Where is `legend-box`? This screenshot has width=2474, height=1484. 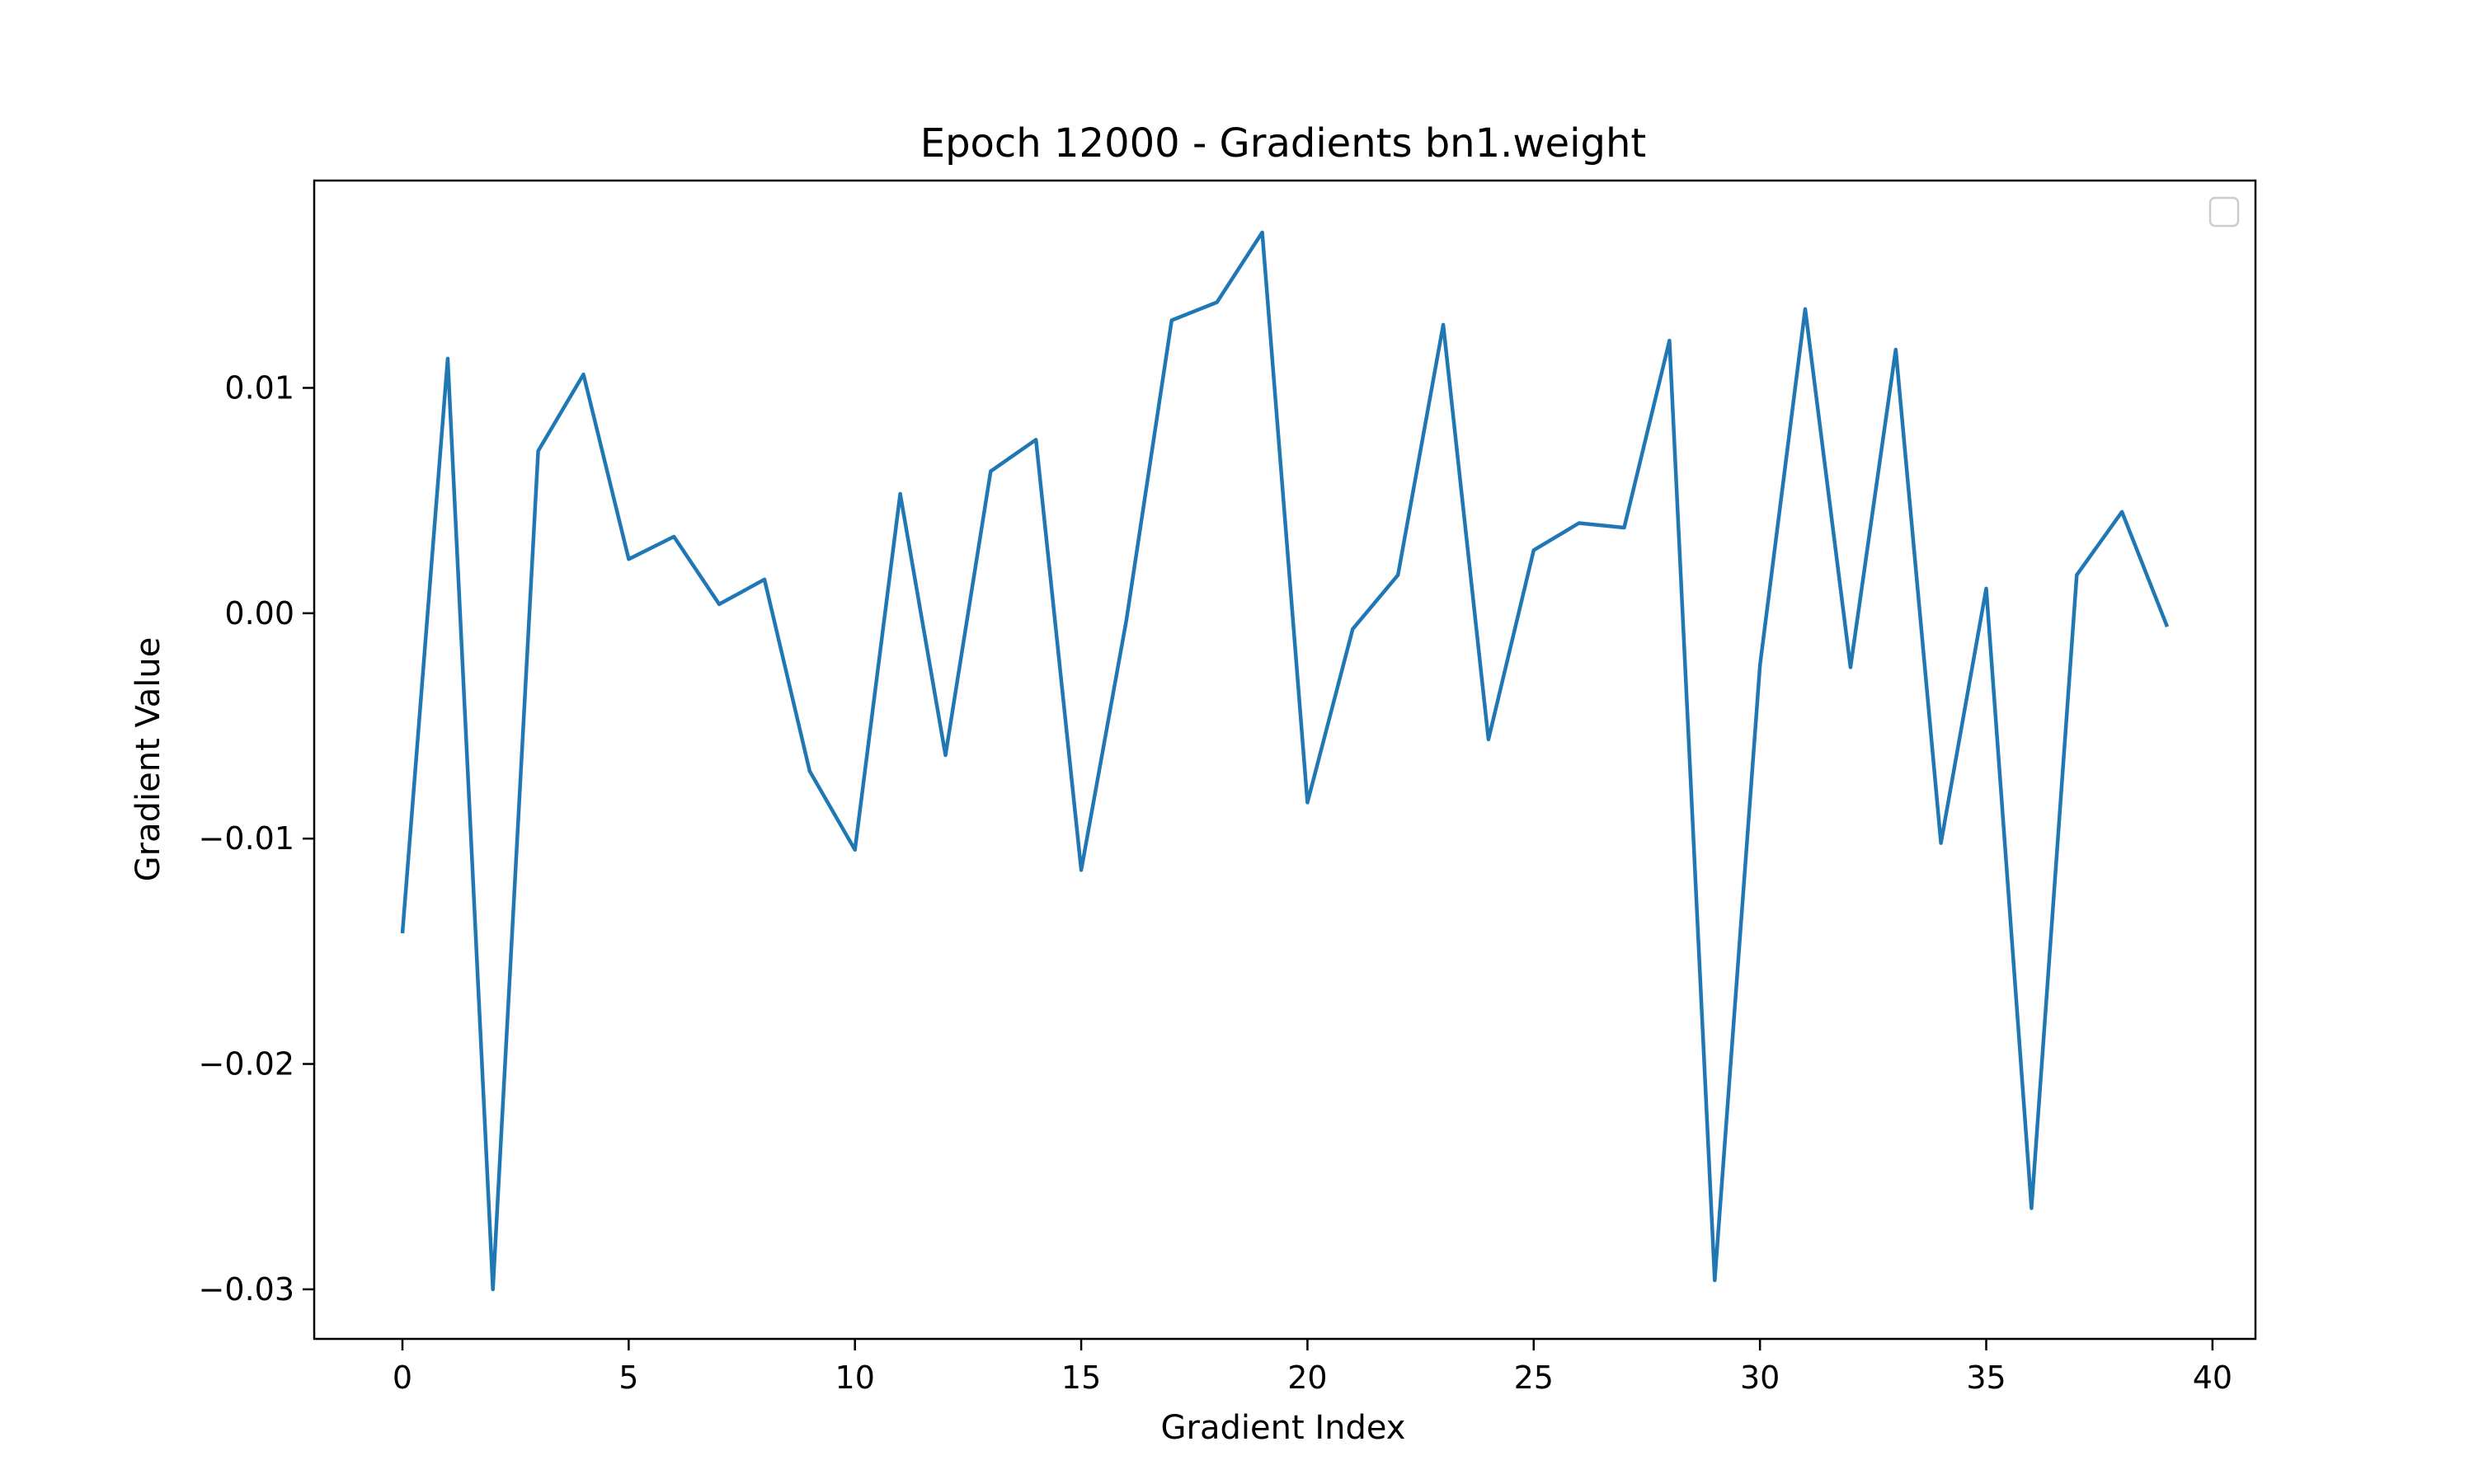
legend-box is located at coordinates (2224, 212).